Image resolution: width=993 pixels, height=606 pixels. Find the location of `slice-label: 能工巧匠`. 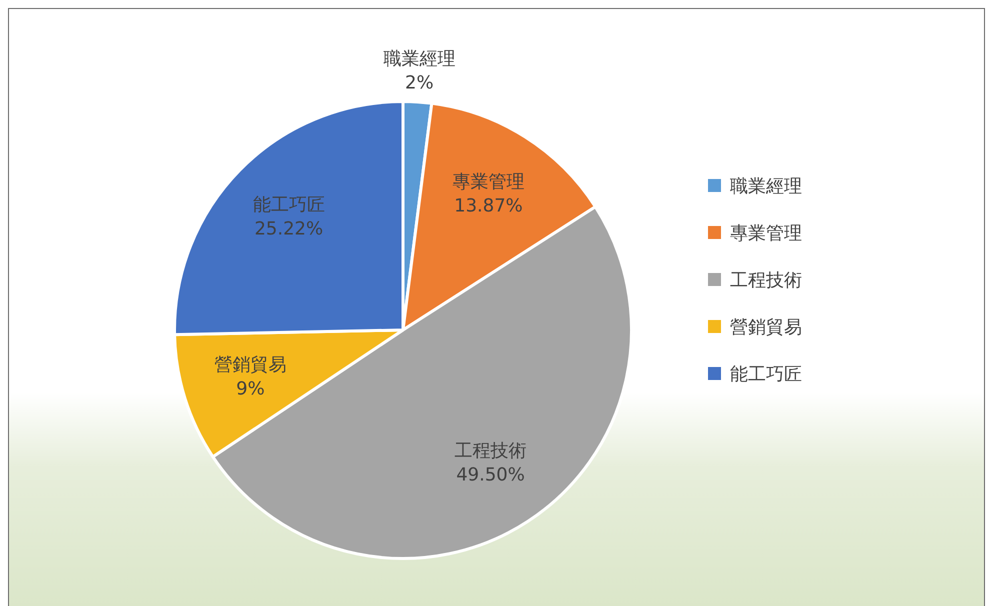

slice-label: 能工巧匠 is located at coordinates (288, 205).